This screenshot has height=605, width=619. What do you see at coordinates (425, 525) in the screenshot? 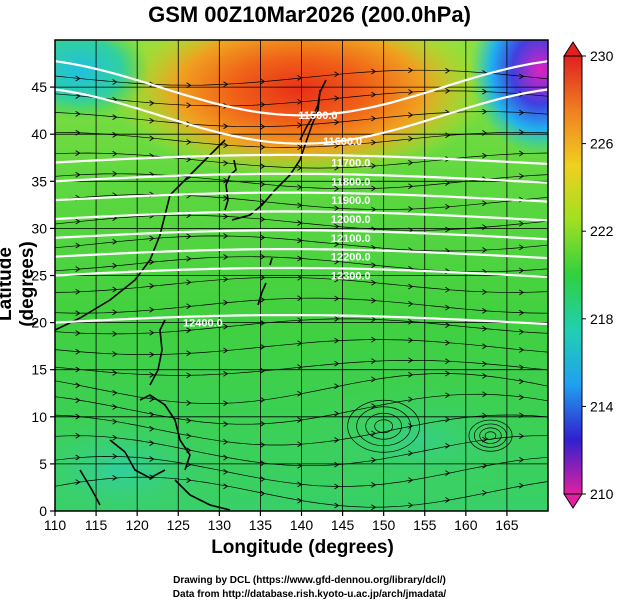
I see `x-tick-label: 155` at bounding box center [425, 525].